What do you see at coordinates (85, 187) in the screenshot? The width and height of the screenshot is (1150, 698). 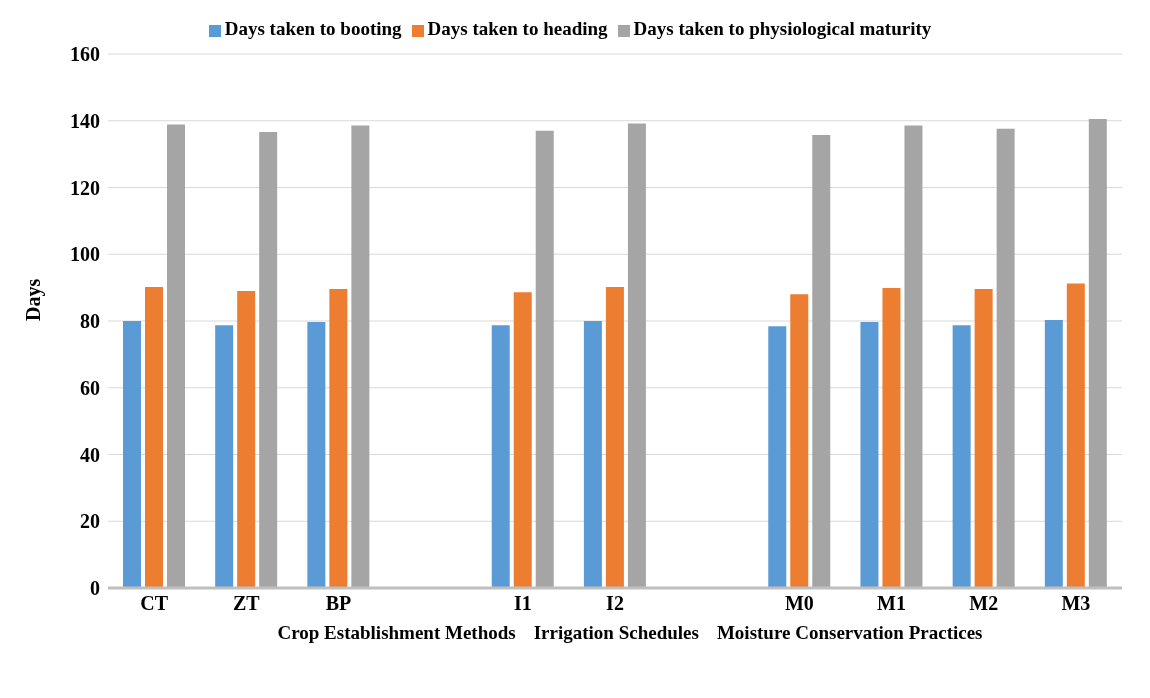 I see `y-tick-label: 120` at bounding box center [85, 187].